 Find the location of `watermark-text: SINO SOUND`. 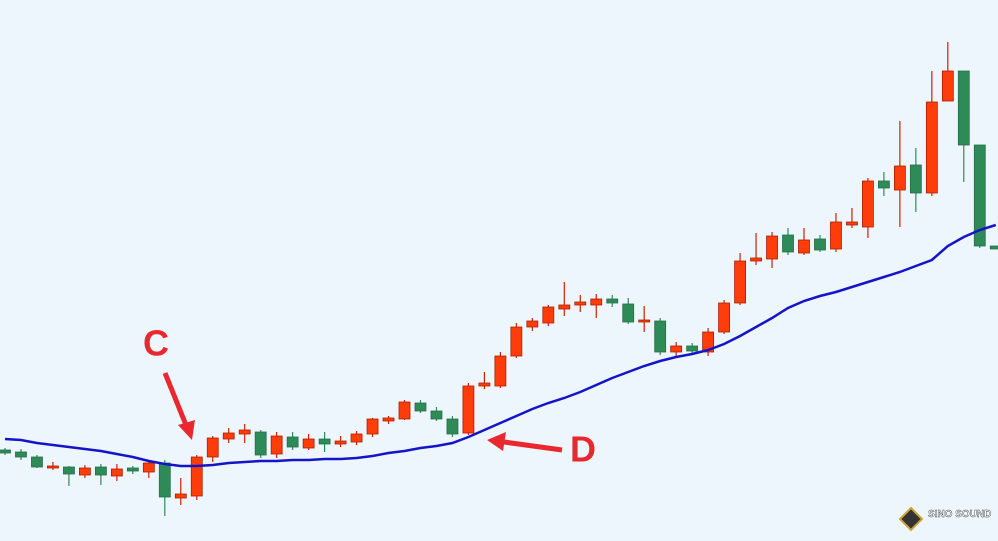

watermark-text: SINO SOUND is located at coordinates (959, 514).